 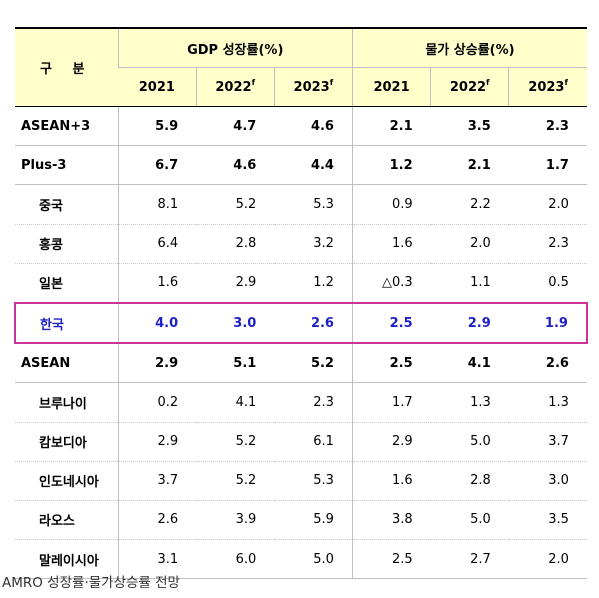 I want to click on gdp-value-cell: 4.0, so click(x=157, y=323).